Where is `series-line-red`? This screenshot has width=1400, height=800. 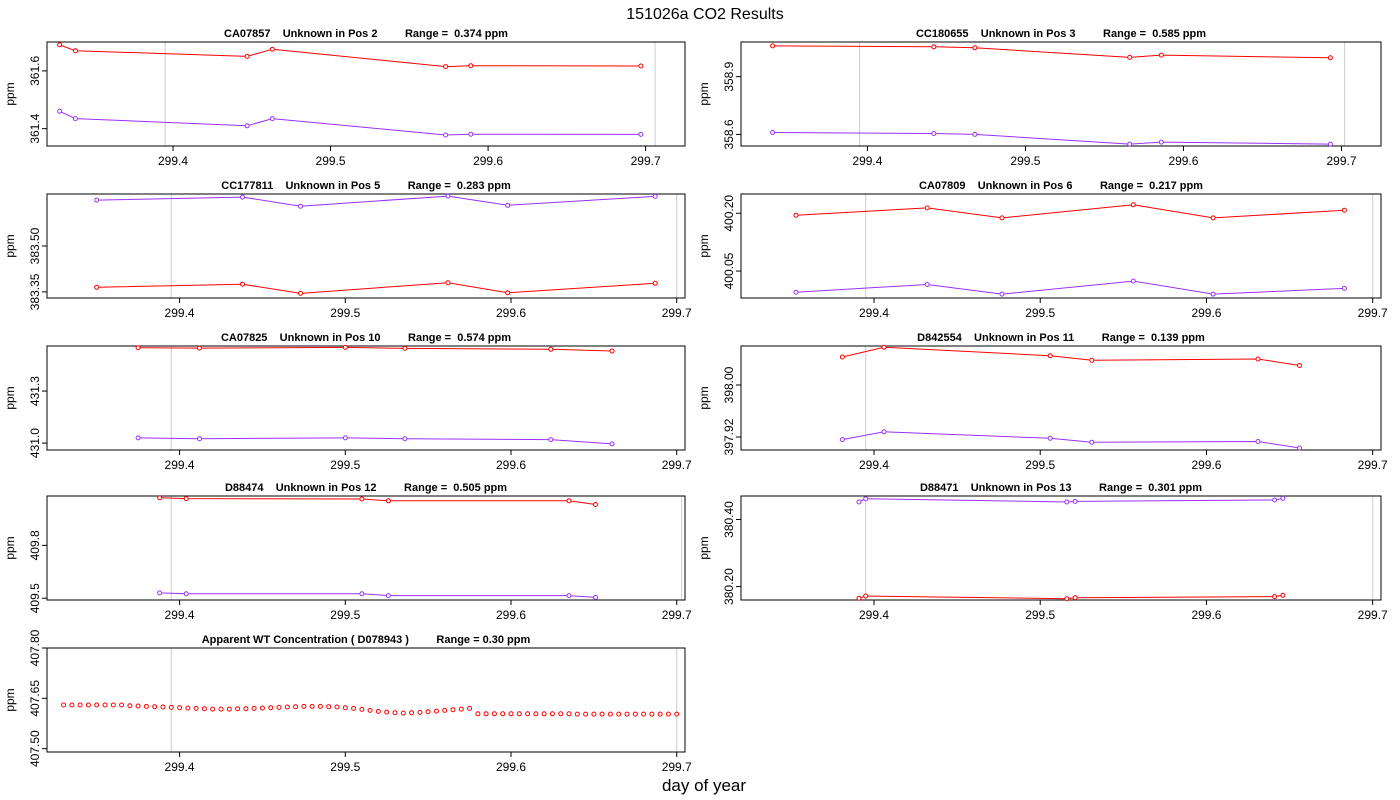
series-line-red is located at coordinates (375, 349).